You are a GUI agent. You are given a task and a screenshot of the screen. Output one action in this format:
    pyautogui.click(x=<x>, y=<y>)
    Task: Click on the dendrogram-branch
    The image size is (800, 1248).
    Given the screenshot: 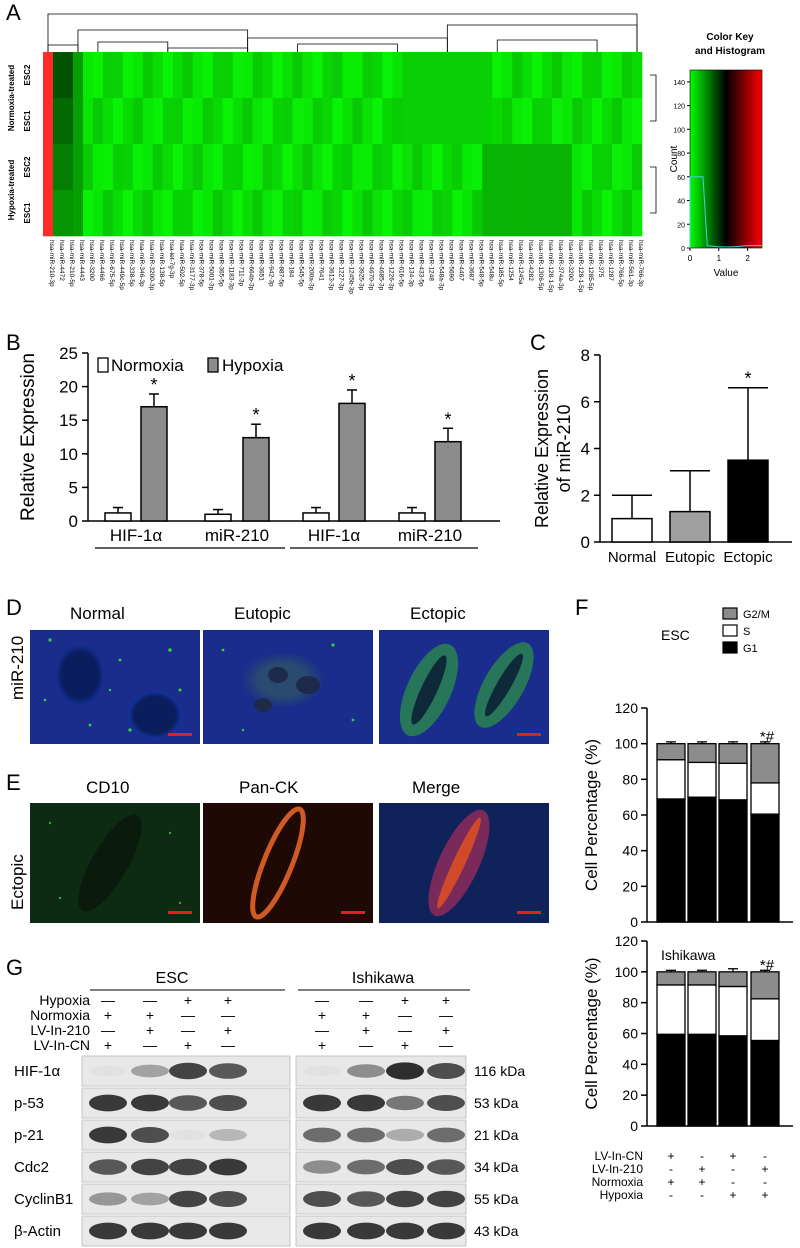 What is the action you would take?
    pyautogui.click(x=342, y=32)
    